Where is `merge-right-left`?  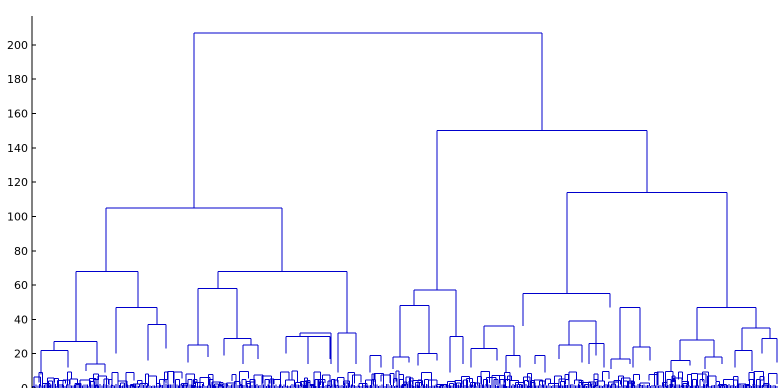 merge-right-left is located at coordinates (435, 313).